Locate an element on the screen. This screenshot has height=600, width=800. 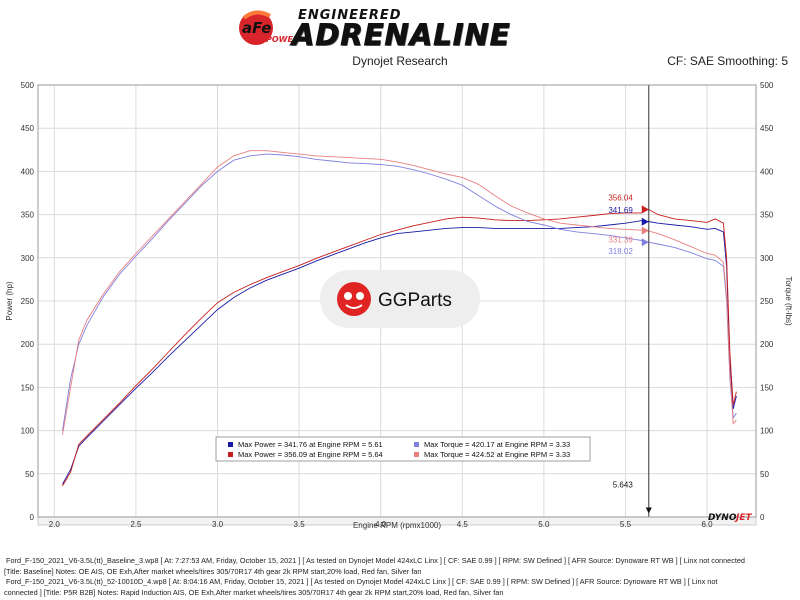
ggparts-mascot-icon is located at coordinates (354, 299).